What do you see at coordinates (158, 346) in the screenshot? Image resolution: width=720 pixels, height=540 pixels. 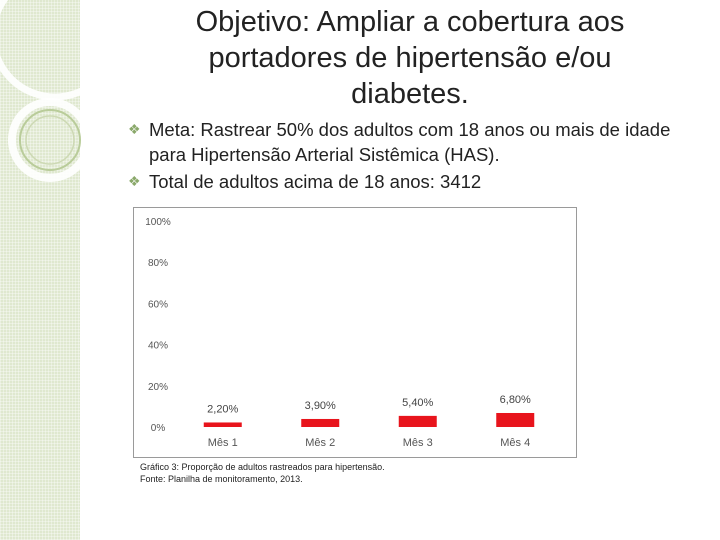 I see `y-tick-label: 40%` at bounding box center [158, 346].